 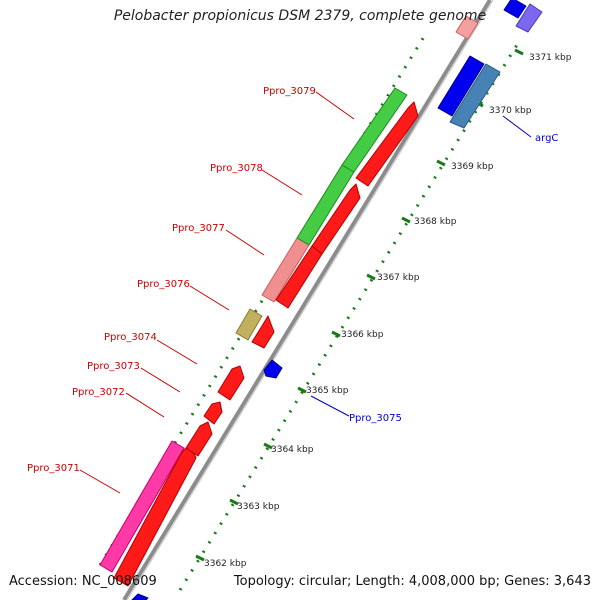 I want to click on scale-label: 3365 kbp, so click(x=327, y=391).